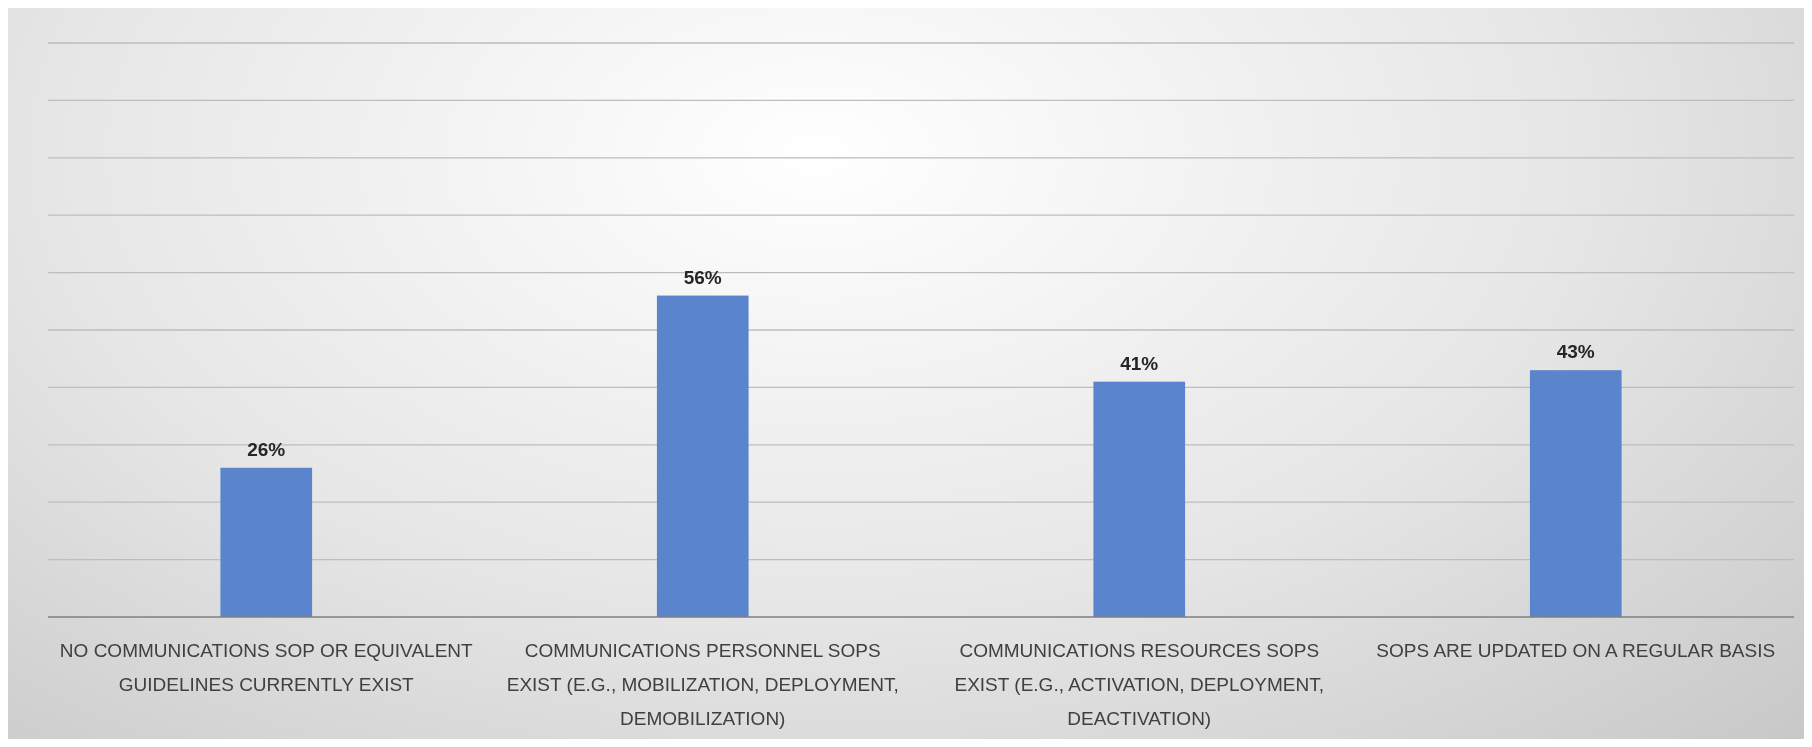 The height and width of the screenshot is (747, 1812). I want to click on x-tick-label: SOPS ARE UPDATED ON A REGULAR BASIS, so click(1576, 650).